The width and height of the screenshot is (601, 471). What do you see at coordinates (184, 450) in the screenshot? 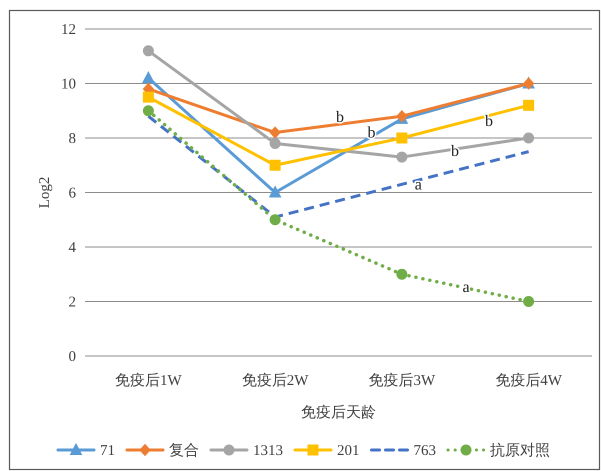
I see `legend-label: 复合` at bounding box center [184, 450].